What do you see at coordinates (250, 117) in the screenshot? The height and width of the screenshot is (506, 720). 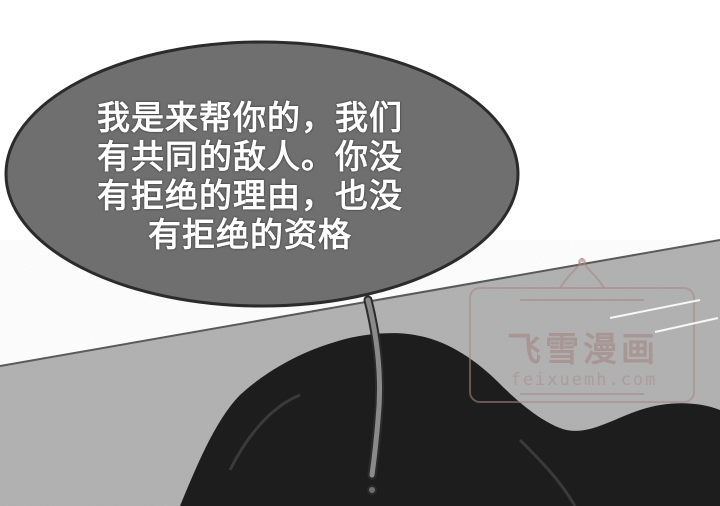 I see `dialogue-line-1: 我是来帮你的，我们` at bounding box center [250, 117].